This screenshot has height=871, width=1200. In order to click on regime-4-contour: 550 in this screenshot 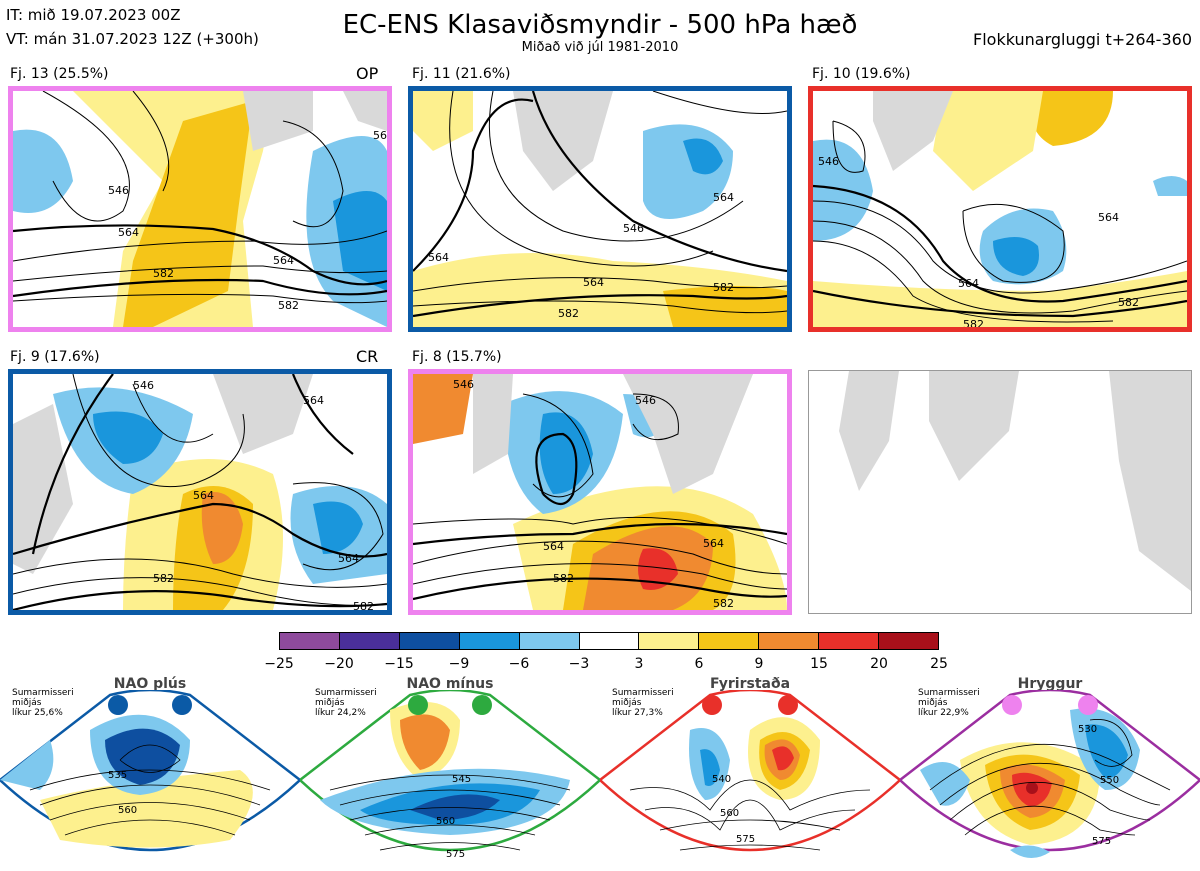, I will do `click(1109, 780)`.